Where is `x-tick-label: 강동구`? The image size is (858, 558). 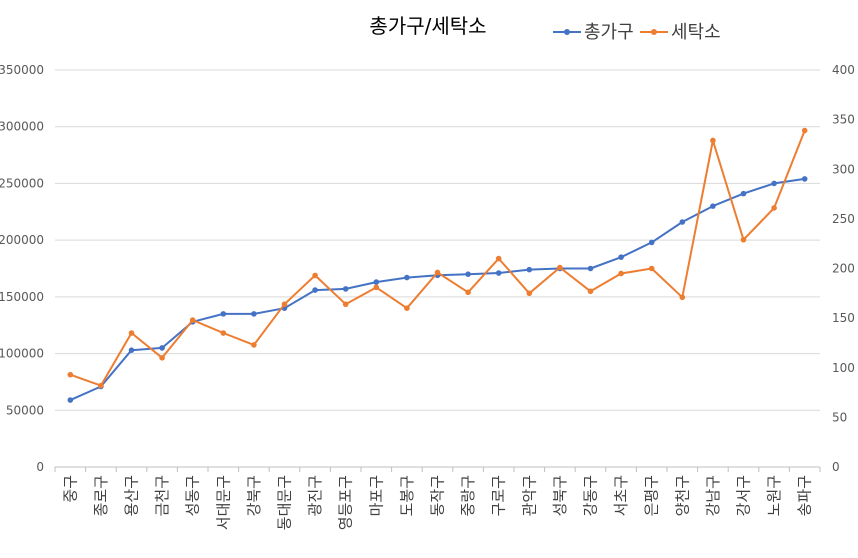 x-tick-label: 강동구 is located at coordinates (591, 495).